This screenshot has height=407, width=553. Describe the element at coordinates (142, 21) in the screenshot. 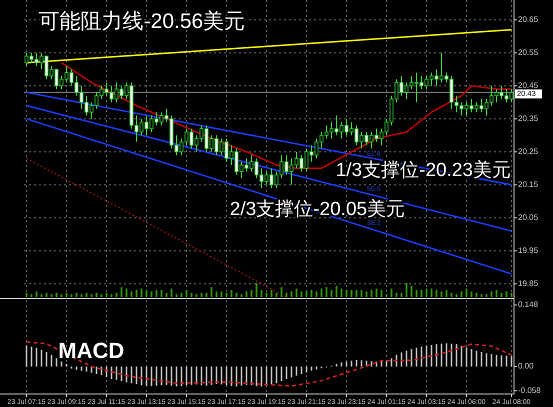

I see `annotation: 可能阻力线-20.56美元` at that location.